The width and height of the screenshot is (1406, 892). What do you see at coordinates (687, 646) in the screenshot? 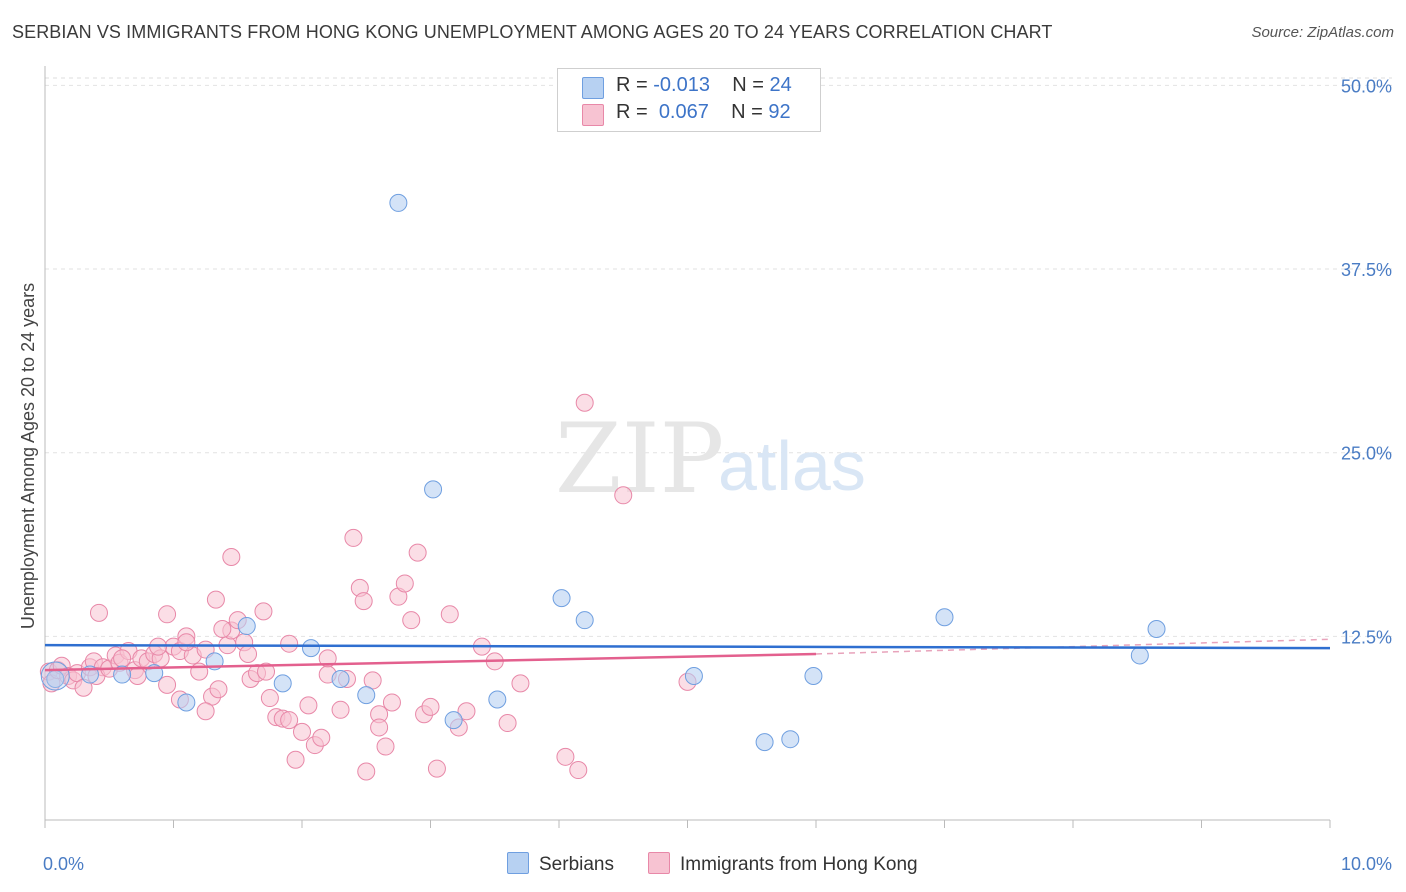
I see `trend-line-serbians` at bounding box center [687, 646].